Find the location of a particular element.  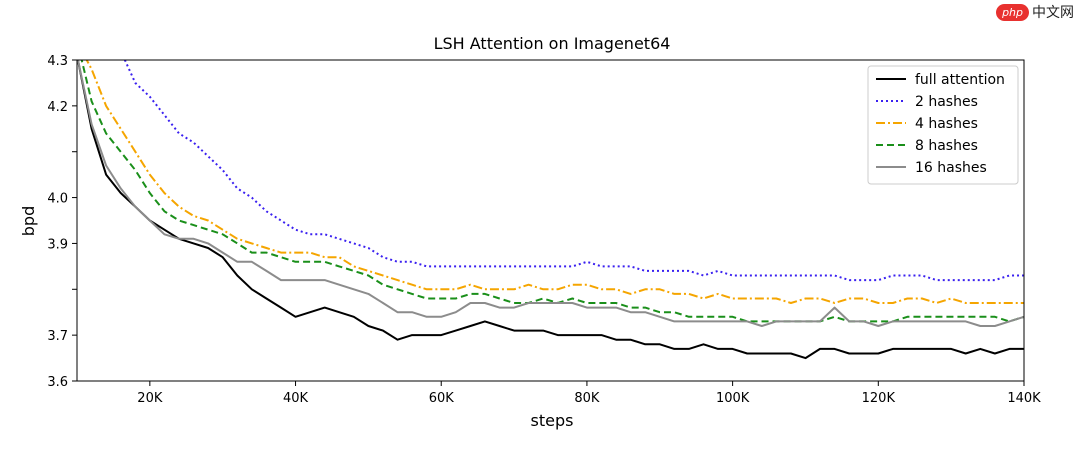

y-tick-label: 4.3 is located at coordinates (57, 61).